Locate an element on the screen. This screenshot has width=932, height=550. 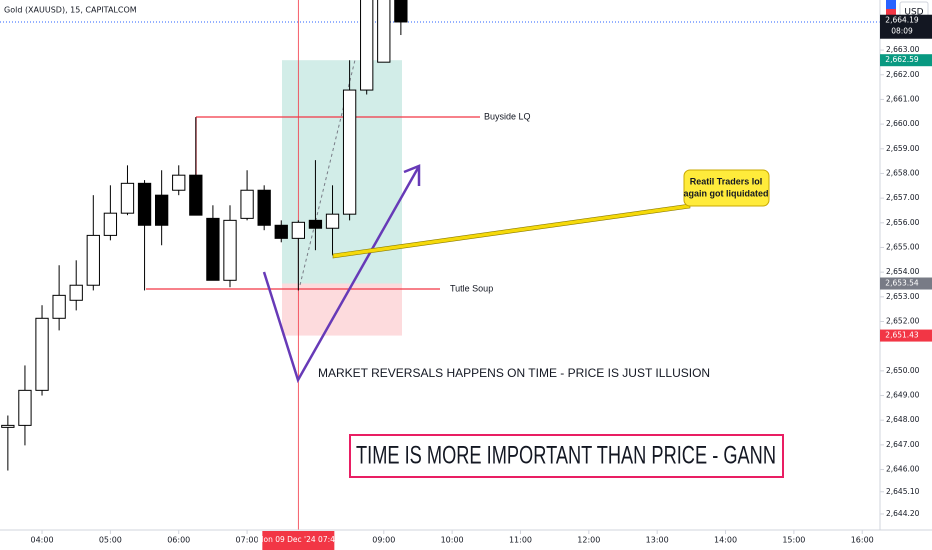
y-tick-label: 2,652.00 is located at coordinates (903, 321).